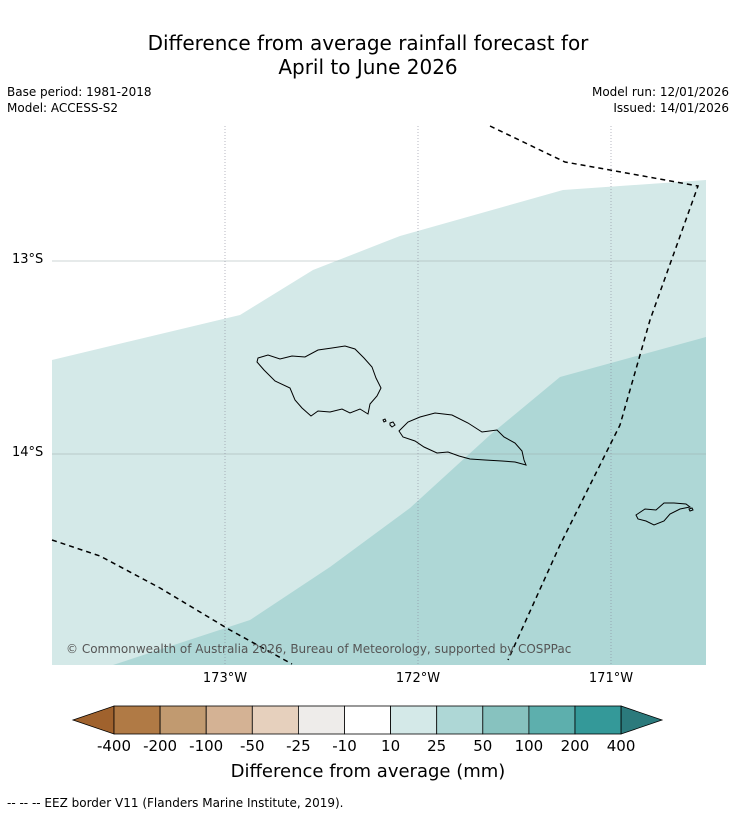  What do you see at coordinates (319, 381) in the screenshot?
I see `savaii-island` at bounding box center [319, 381].